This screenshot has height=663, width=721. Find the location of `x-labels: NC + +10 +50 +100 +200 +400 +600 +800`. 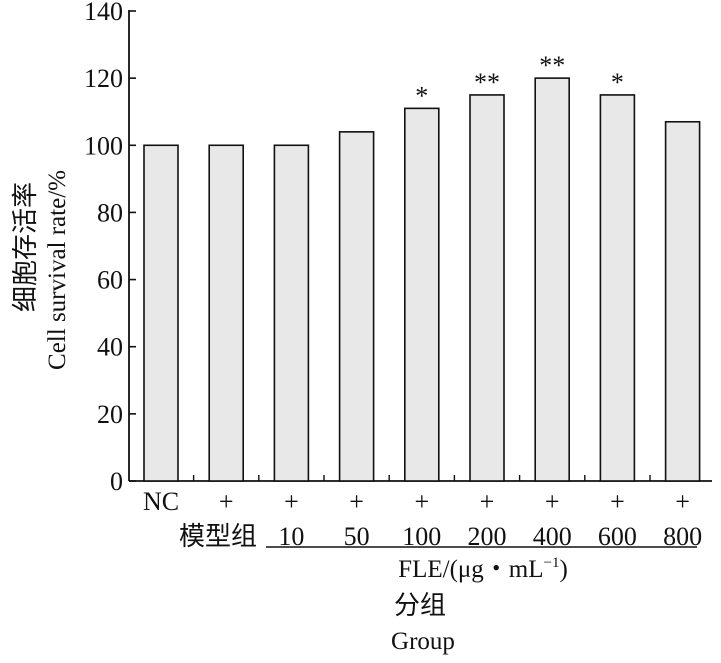

x-labels: NC + +10 +50 +100 +200 +400 +600 +800 is located at coordinates (422, 519).